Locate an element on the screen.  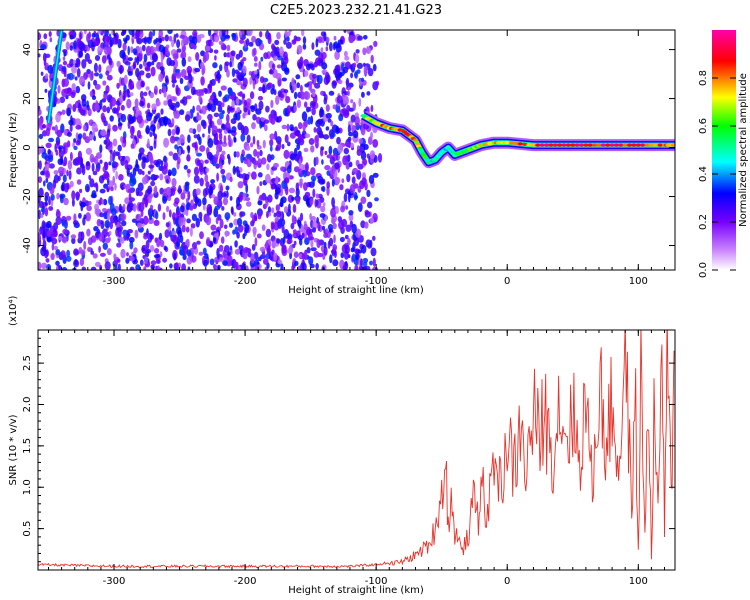
spectrogram-ylabel: Frequency (Hz) is located at coordinates (13, 150).